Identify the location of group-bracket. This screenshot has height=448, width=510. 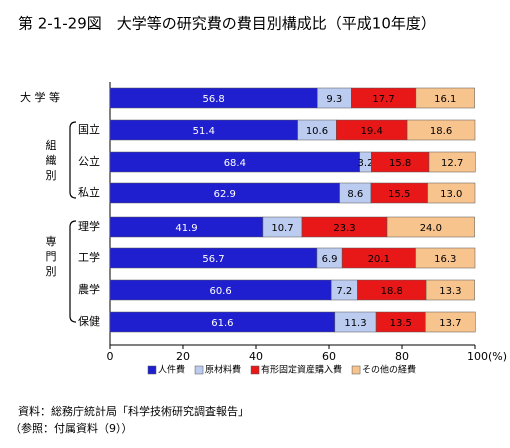
(73, 222).